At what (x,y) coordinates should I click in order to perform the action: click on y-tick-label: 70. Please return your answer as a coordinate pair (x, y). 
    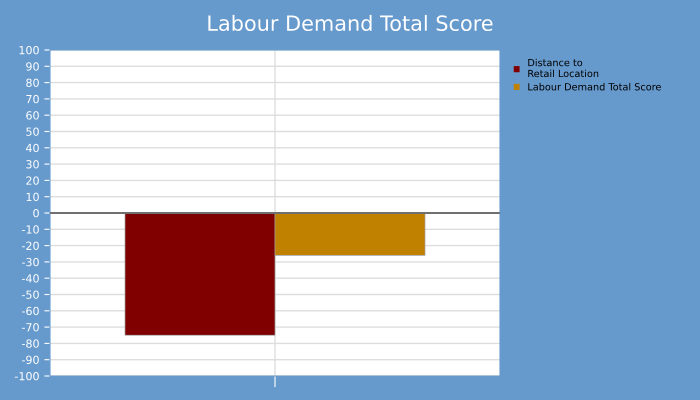
    Looking at the image, I should click on (32, 99).